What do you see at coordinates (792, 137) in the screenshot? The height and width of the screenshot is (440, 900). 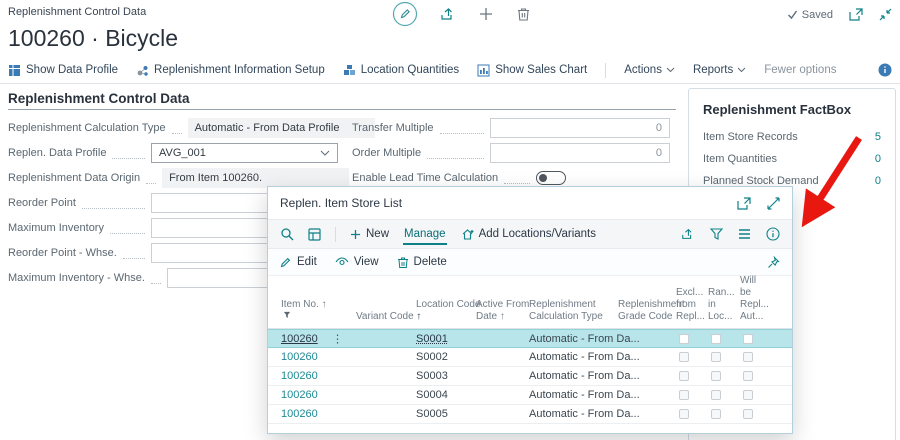 I see `factbox-row-item-store-records: Item Store Records 5` at bounding box center [792, 137].